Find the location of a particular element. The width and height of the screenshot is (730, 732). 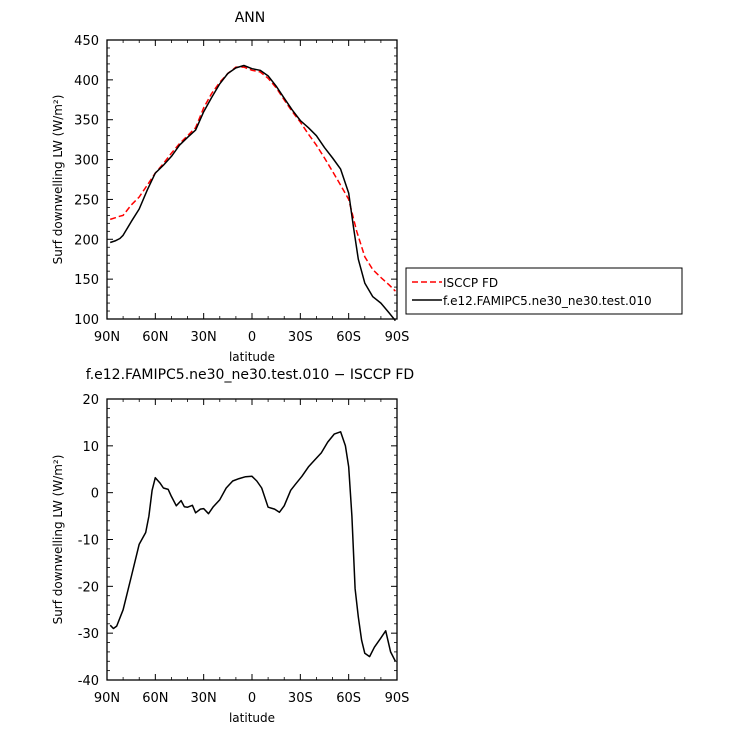

y-tick-label: 0 is located at coordinates (95, 494).